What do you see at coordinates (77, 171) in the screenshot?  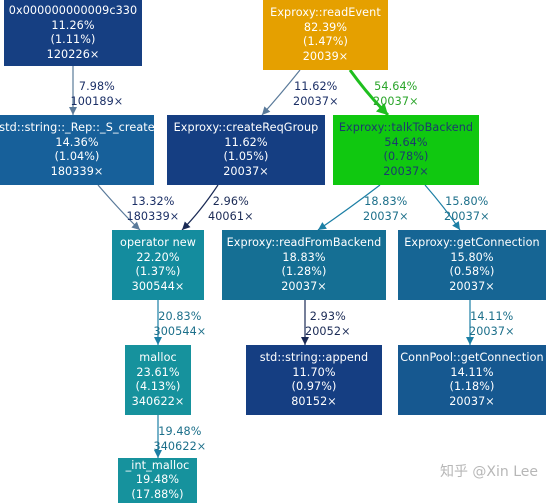 I see `sample-count: 180339×` at bounding box center [77, 171].